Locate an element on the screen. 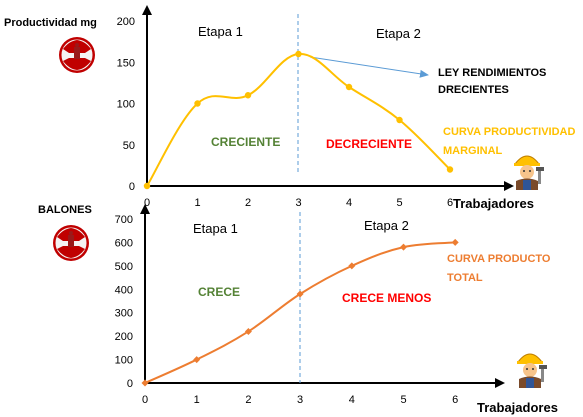 The width and height of the screenshot is (583, 417). law-annotation-line1: LEY RENDIMIENTOS is located at coordinates (492, 73).